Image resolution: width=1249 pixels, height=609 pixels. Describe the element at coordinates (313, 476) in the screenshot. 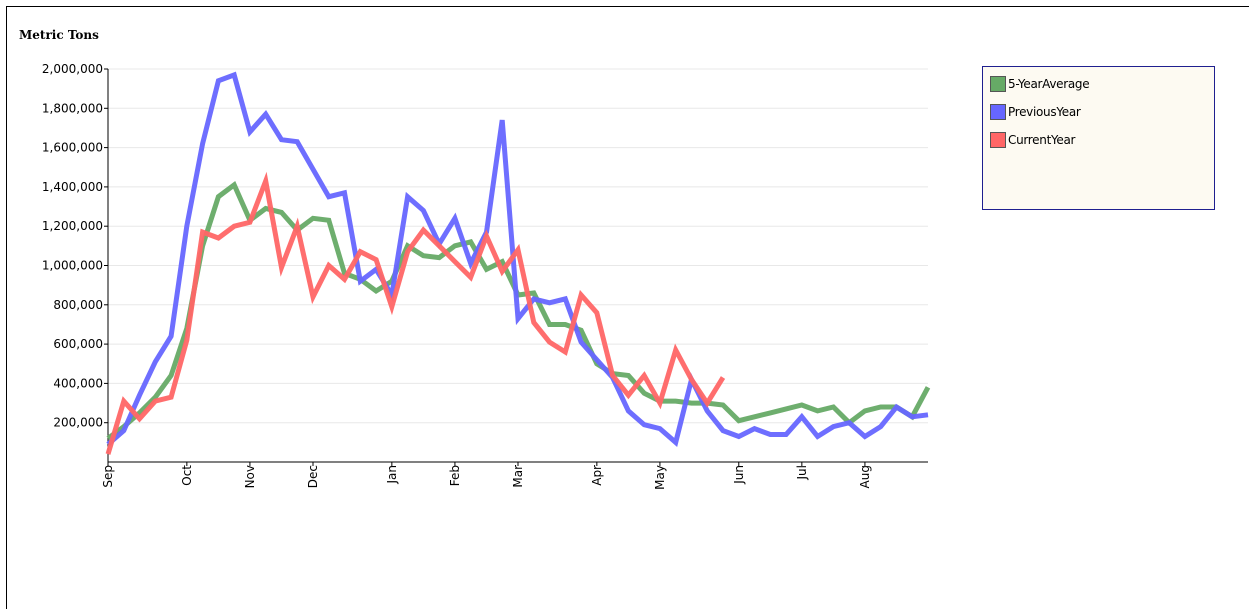

I see `x-tick-label-dec: Dec` at that location.